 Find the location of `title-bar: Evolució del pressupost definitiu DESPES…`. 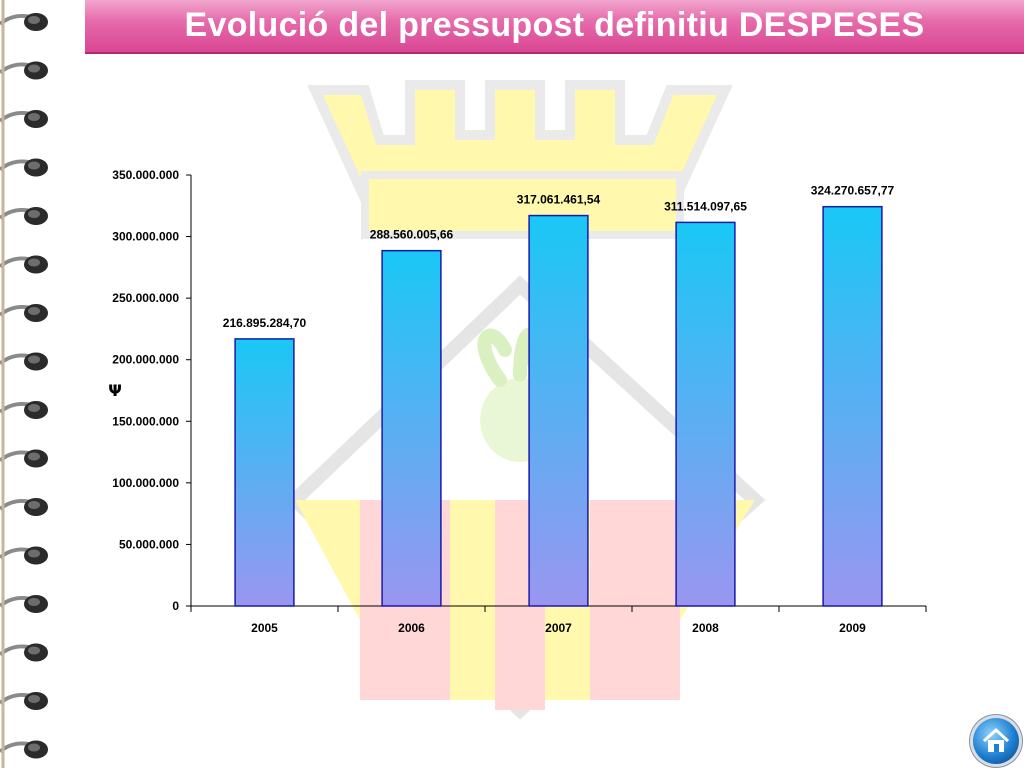

title-bar: Evolució del pressupost definitiu DESPES… is located at coordinates (554, 27).